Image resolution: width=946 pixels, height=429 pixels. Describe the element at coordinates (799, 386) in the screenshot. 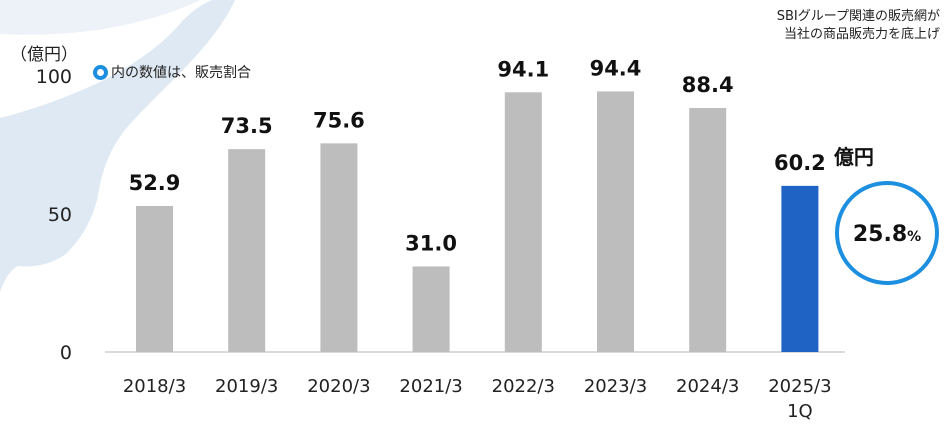

I see `x-tick-label: 2025/3` at that location.